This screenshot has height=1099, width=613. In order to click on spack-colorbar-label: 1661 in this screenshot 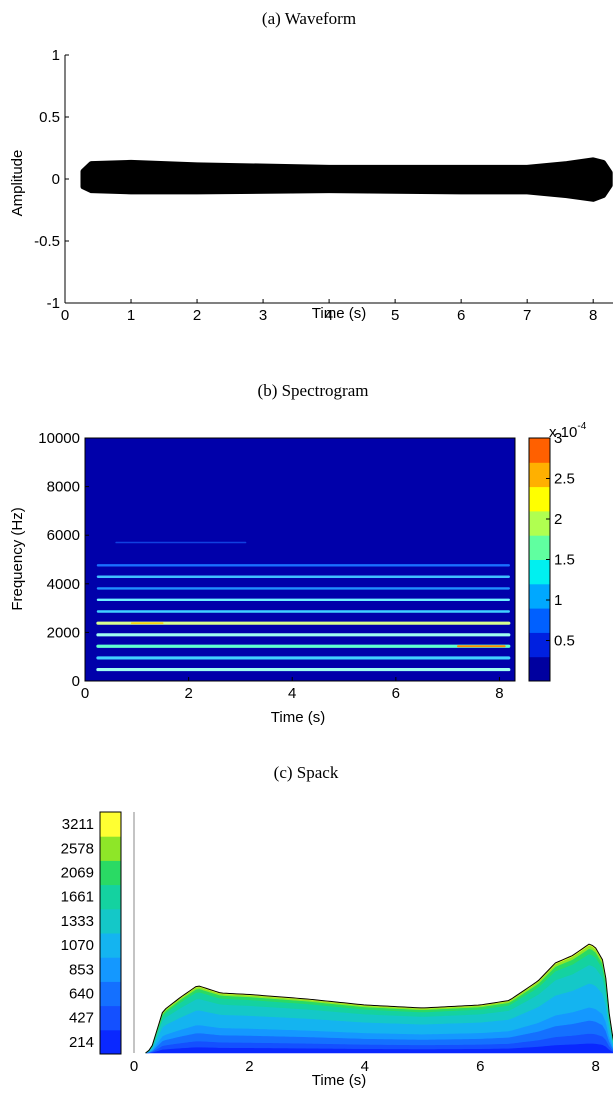, I will do `click(77, 897)`.